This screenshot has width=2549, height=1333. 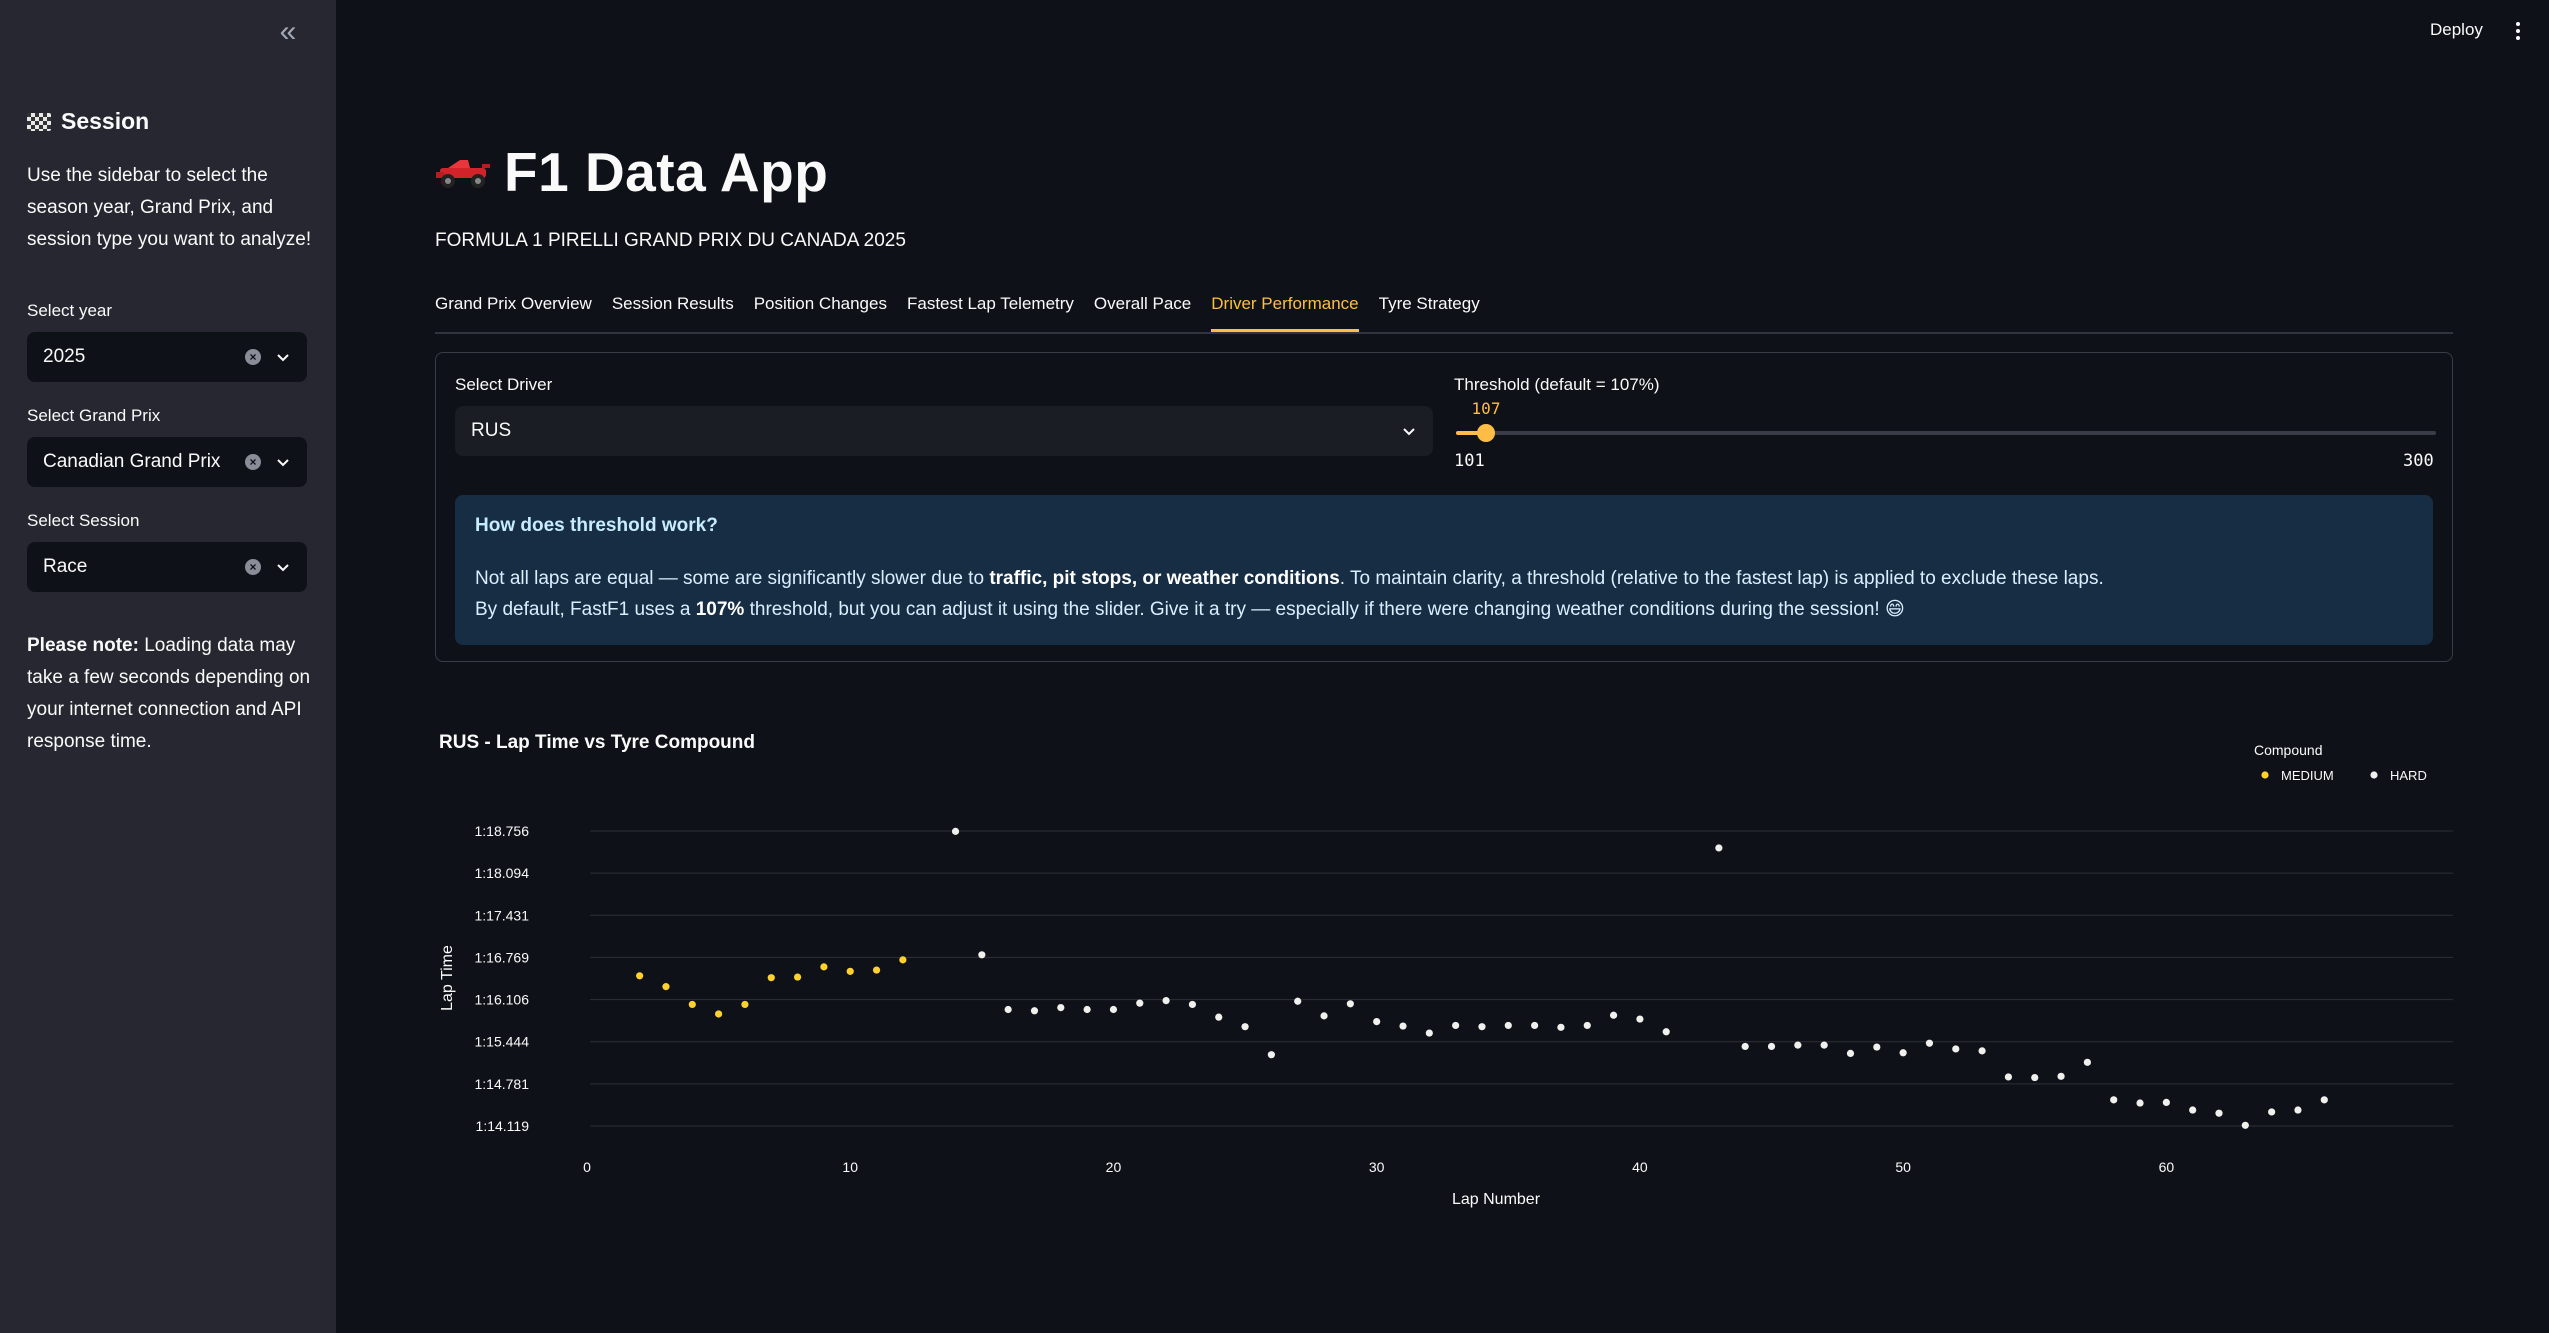 What do you see at coordinates (666, 172) in the screenshot?
I see `app-title: F1 Data App` at bounding box center [666, 172].